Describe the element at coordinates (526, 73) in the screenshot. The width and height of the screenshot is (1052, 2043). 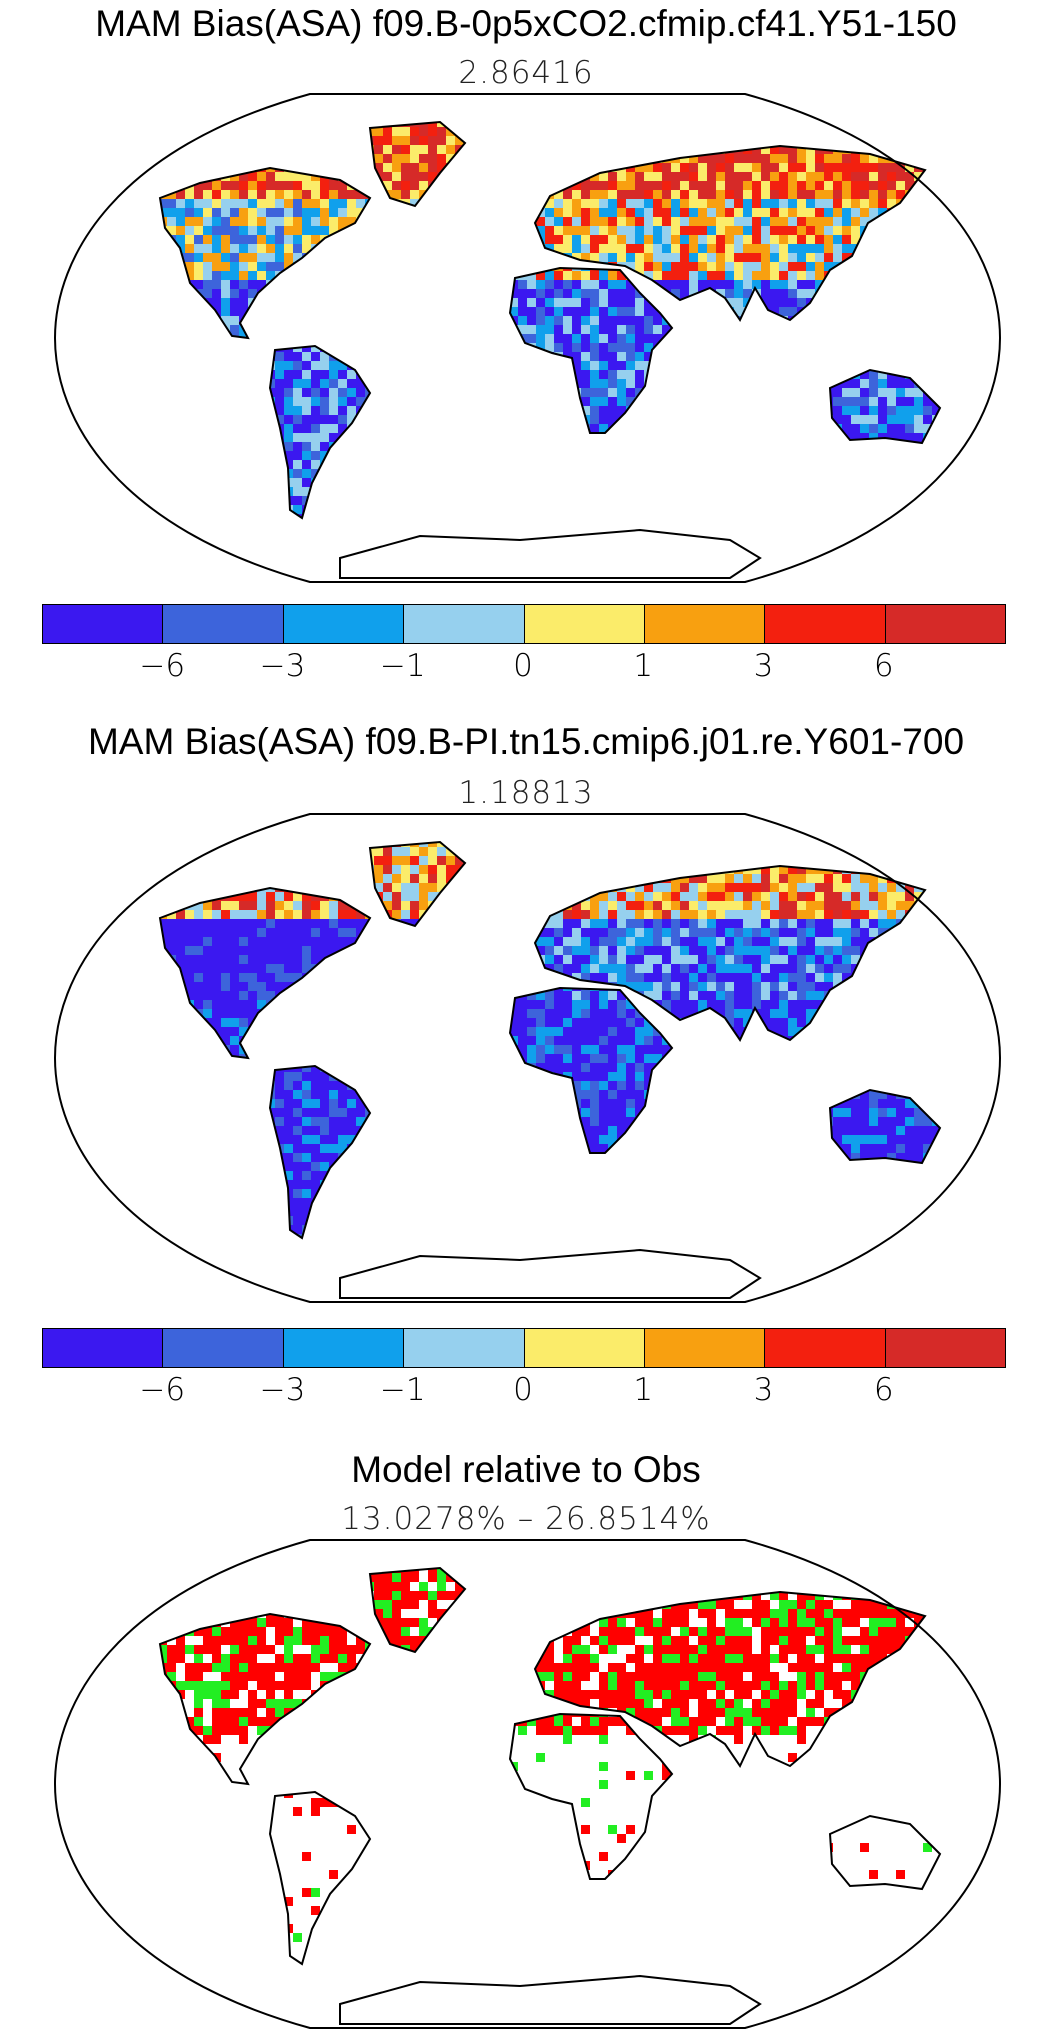
I see `panel1-subtitle: 2.86416` at that location.